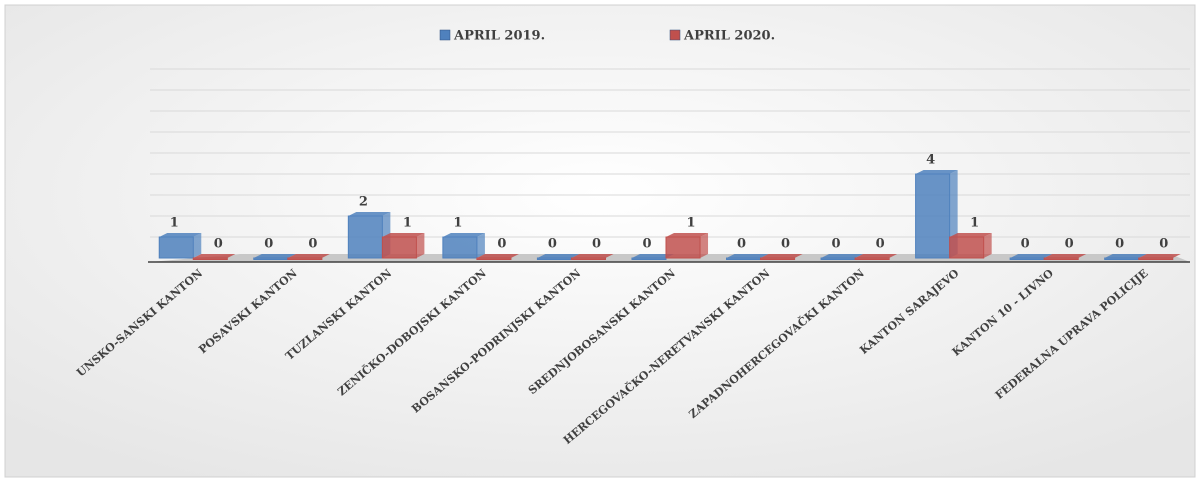 The width and height of the screenshot is (1201, 481). What do you see at coordinates (930, 160) in the screenshot?
I see `value-label: 4` at bounding box center [930, 160].